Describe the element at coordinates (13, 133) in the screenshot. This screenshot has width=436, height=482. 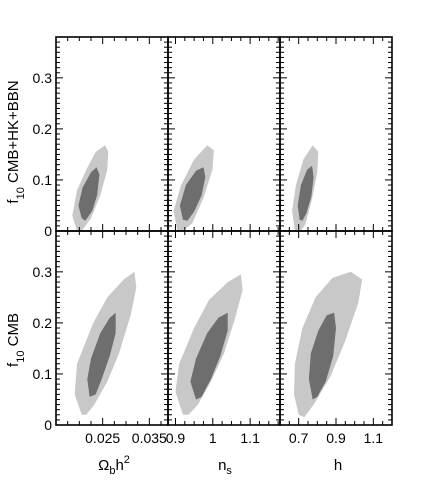
I see `row-0-ylabel-rest: CMB+HK+BBN` at that location.